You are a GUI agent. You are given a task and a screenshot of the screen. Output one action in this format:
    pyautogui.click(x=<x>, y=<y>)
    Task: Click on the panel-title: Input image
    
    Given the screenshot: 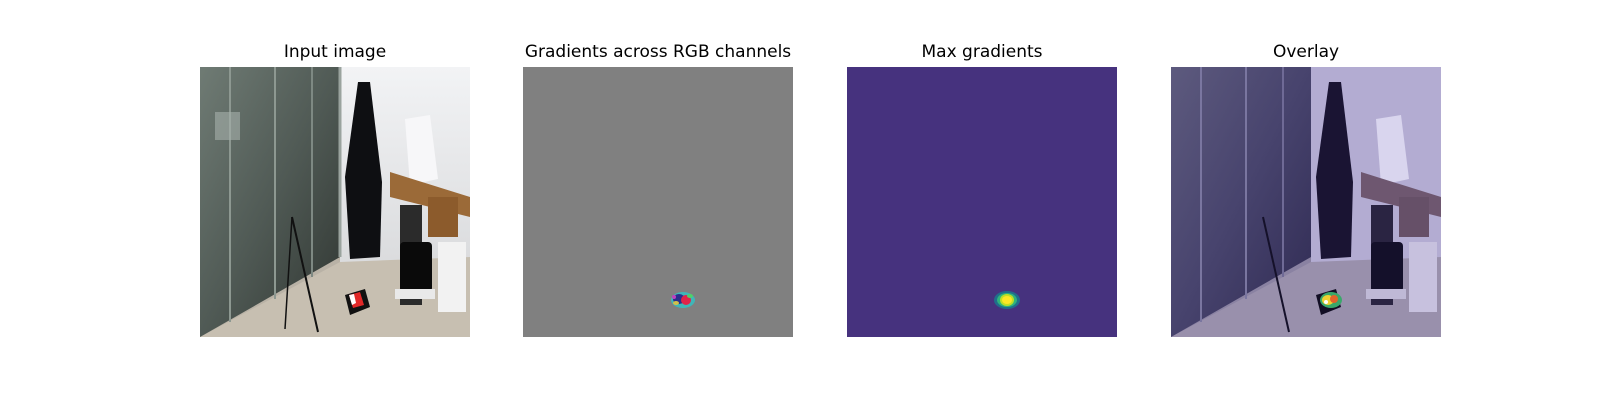 What is the action you would take?
    pyautogui.click(x=335, y=52)
    